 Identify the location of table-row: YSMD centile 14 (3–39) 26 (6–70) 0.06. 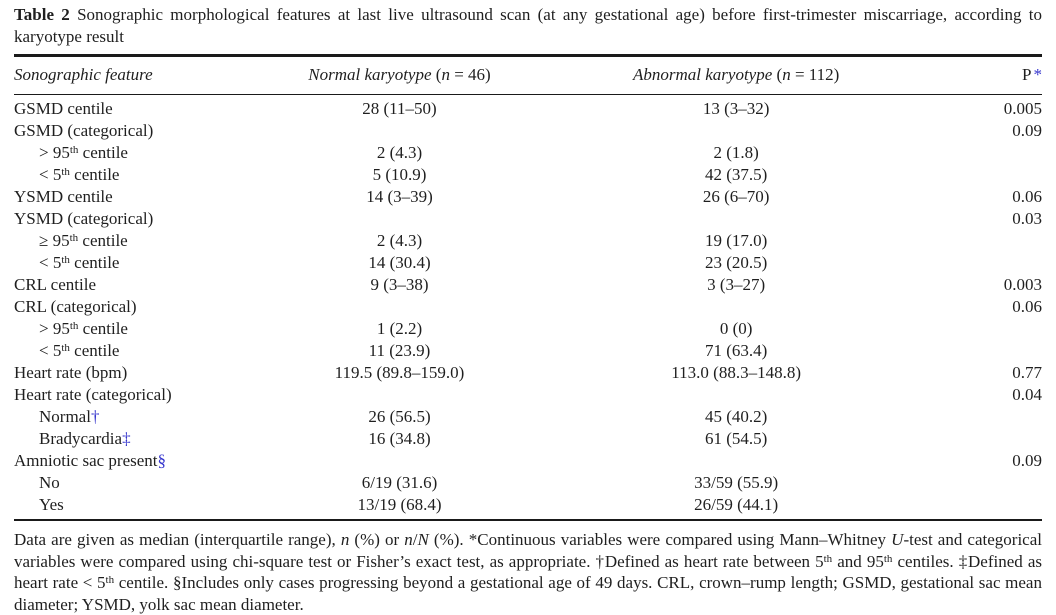
(528, 197).